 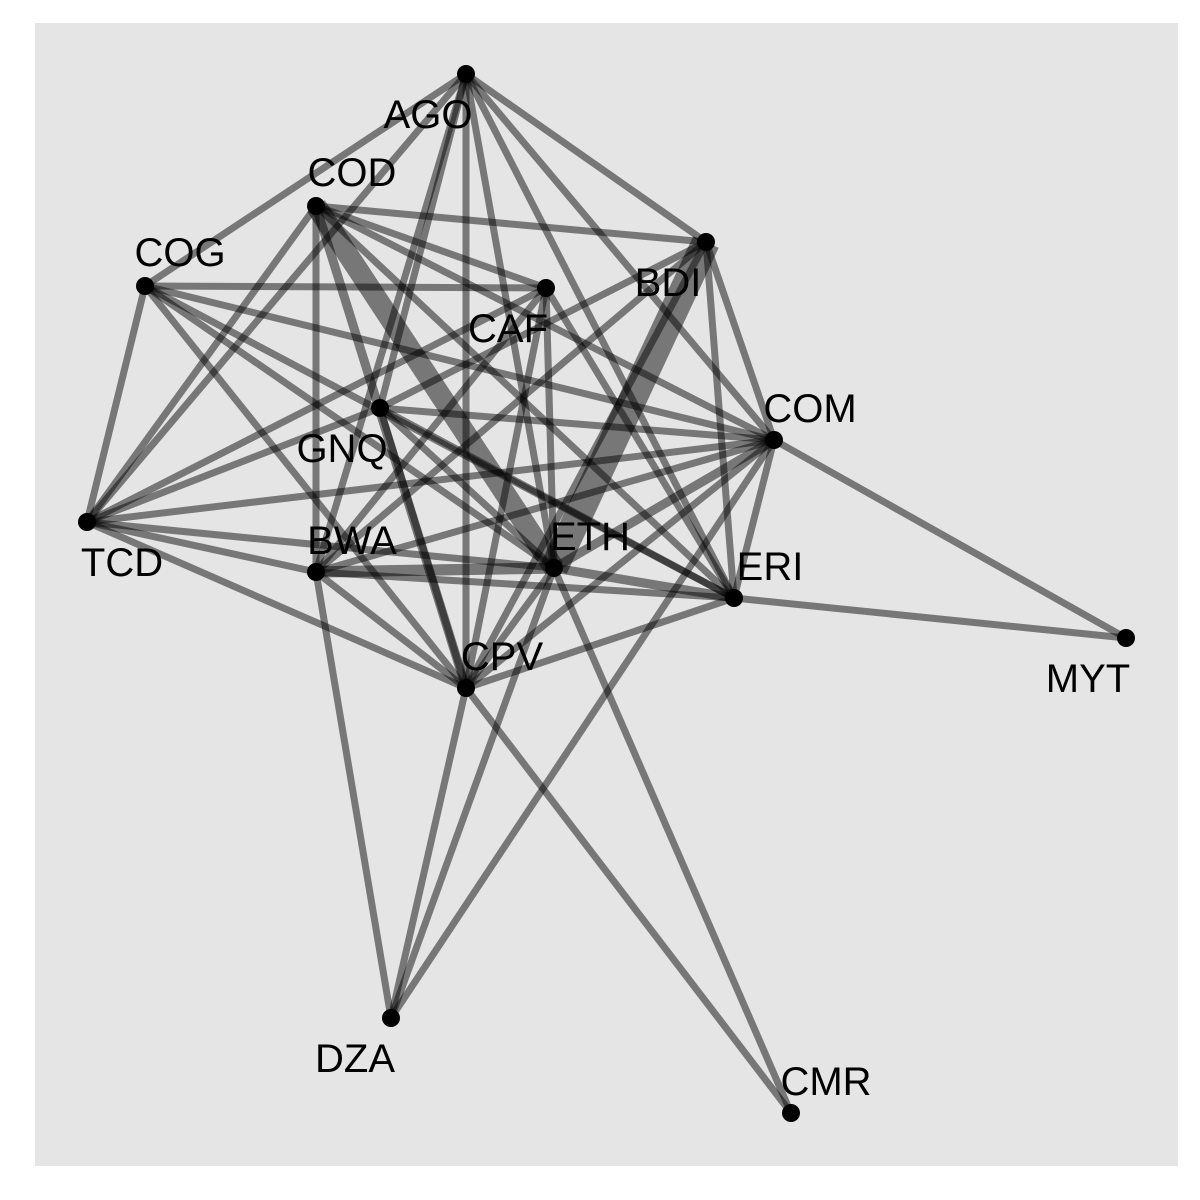 I want to click on edge-cpv-dza, so click(x=428, y=853).